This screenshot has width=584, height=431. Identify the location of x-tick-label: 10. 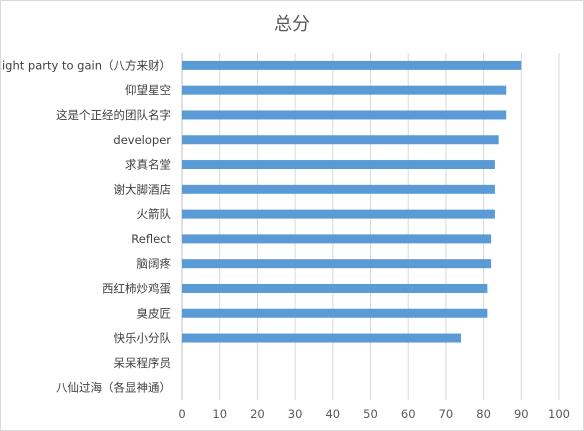
(219, 414).